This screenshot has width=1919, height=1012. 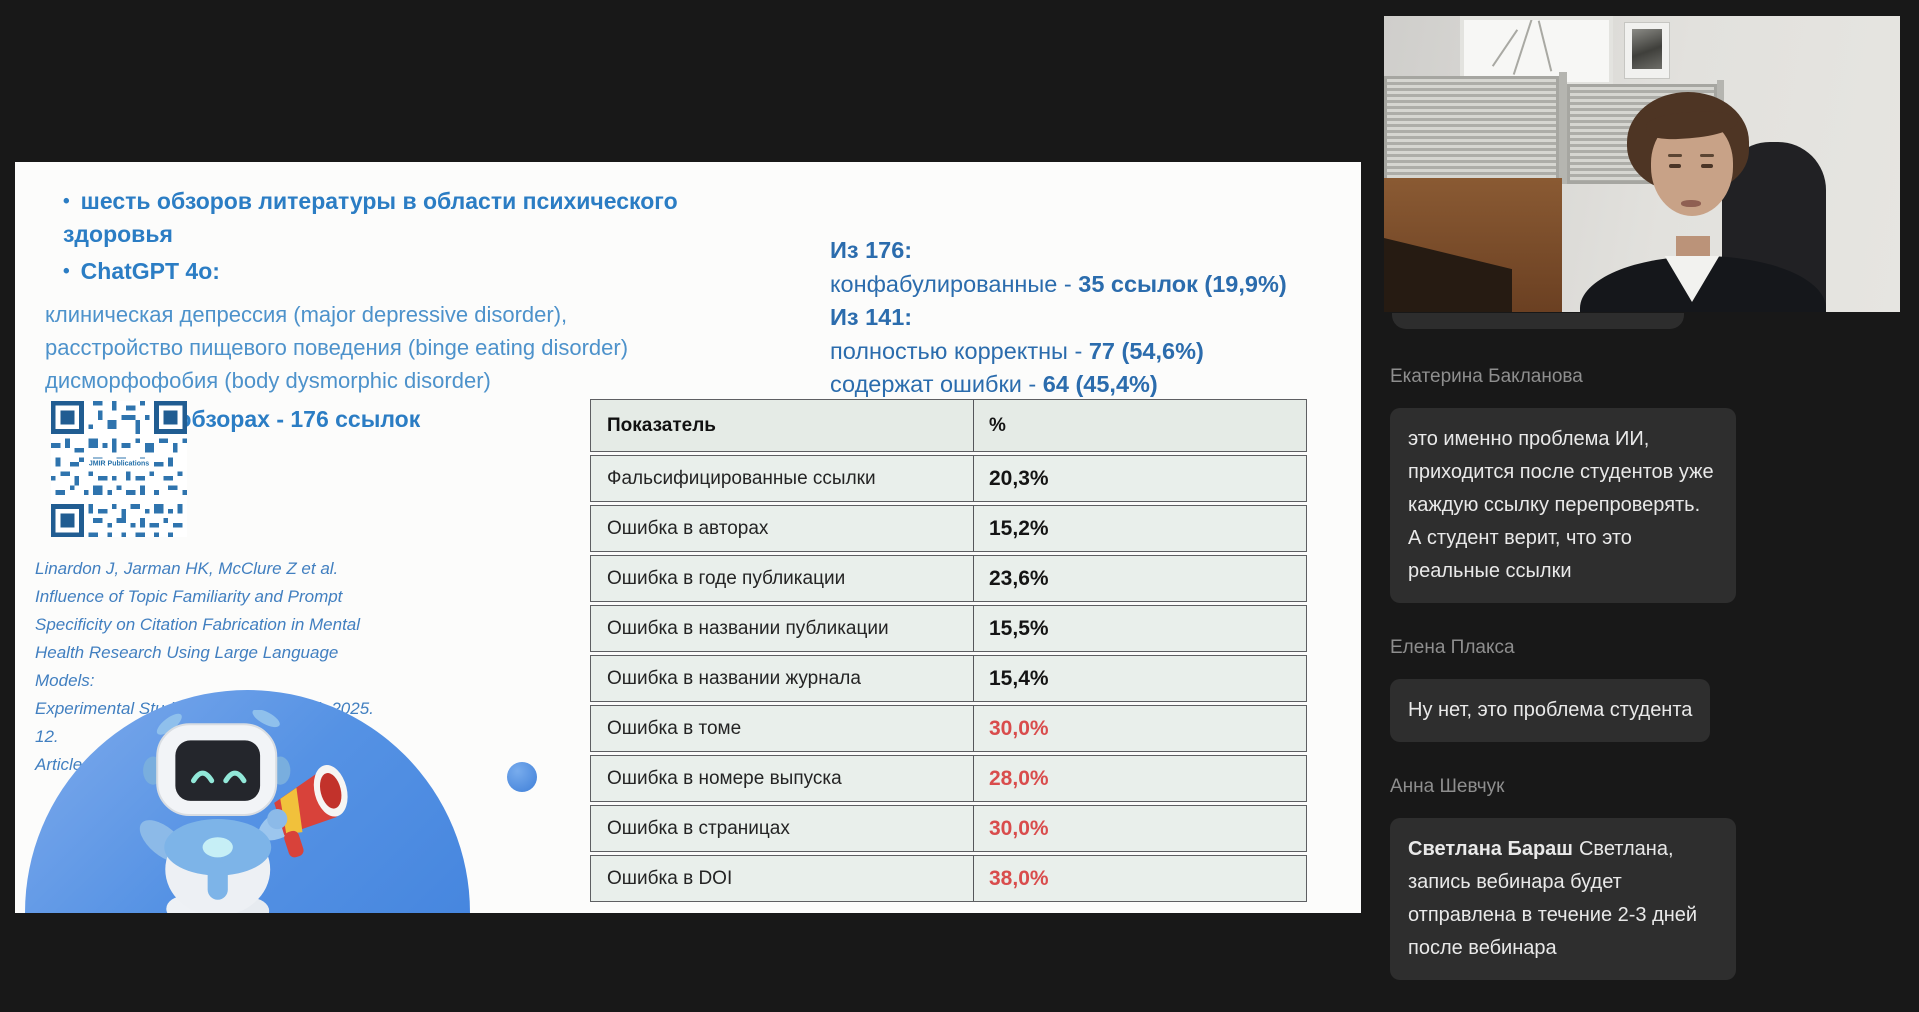 What do you see at coordinates (1447, 786) in the screenshot?
I see `chat-author-name: Анна Шевчук` at bounding box center [1447, 786].